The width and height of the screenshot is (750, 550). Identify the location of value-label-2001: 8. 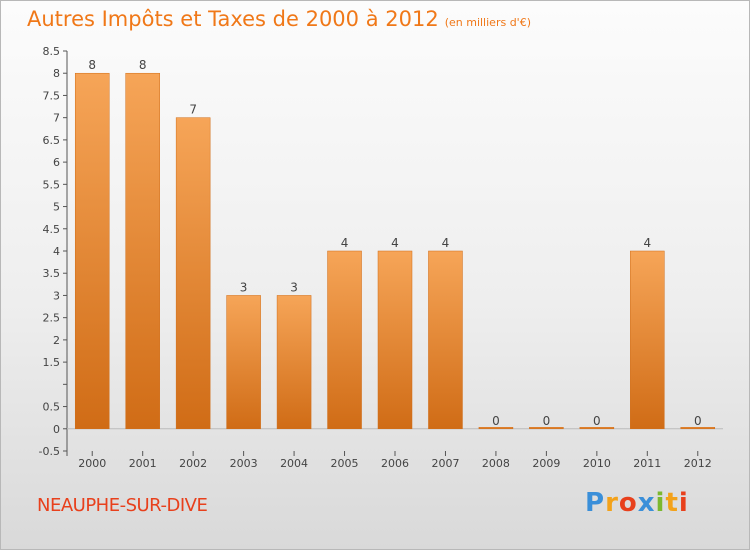
(143, 65).